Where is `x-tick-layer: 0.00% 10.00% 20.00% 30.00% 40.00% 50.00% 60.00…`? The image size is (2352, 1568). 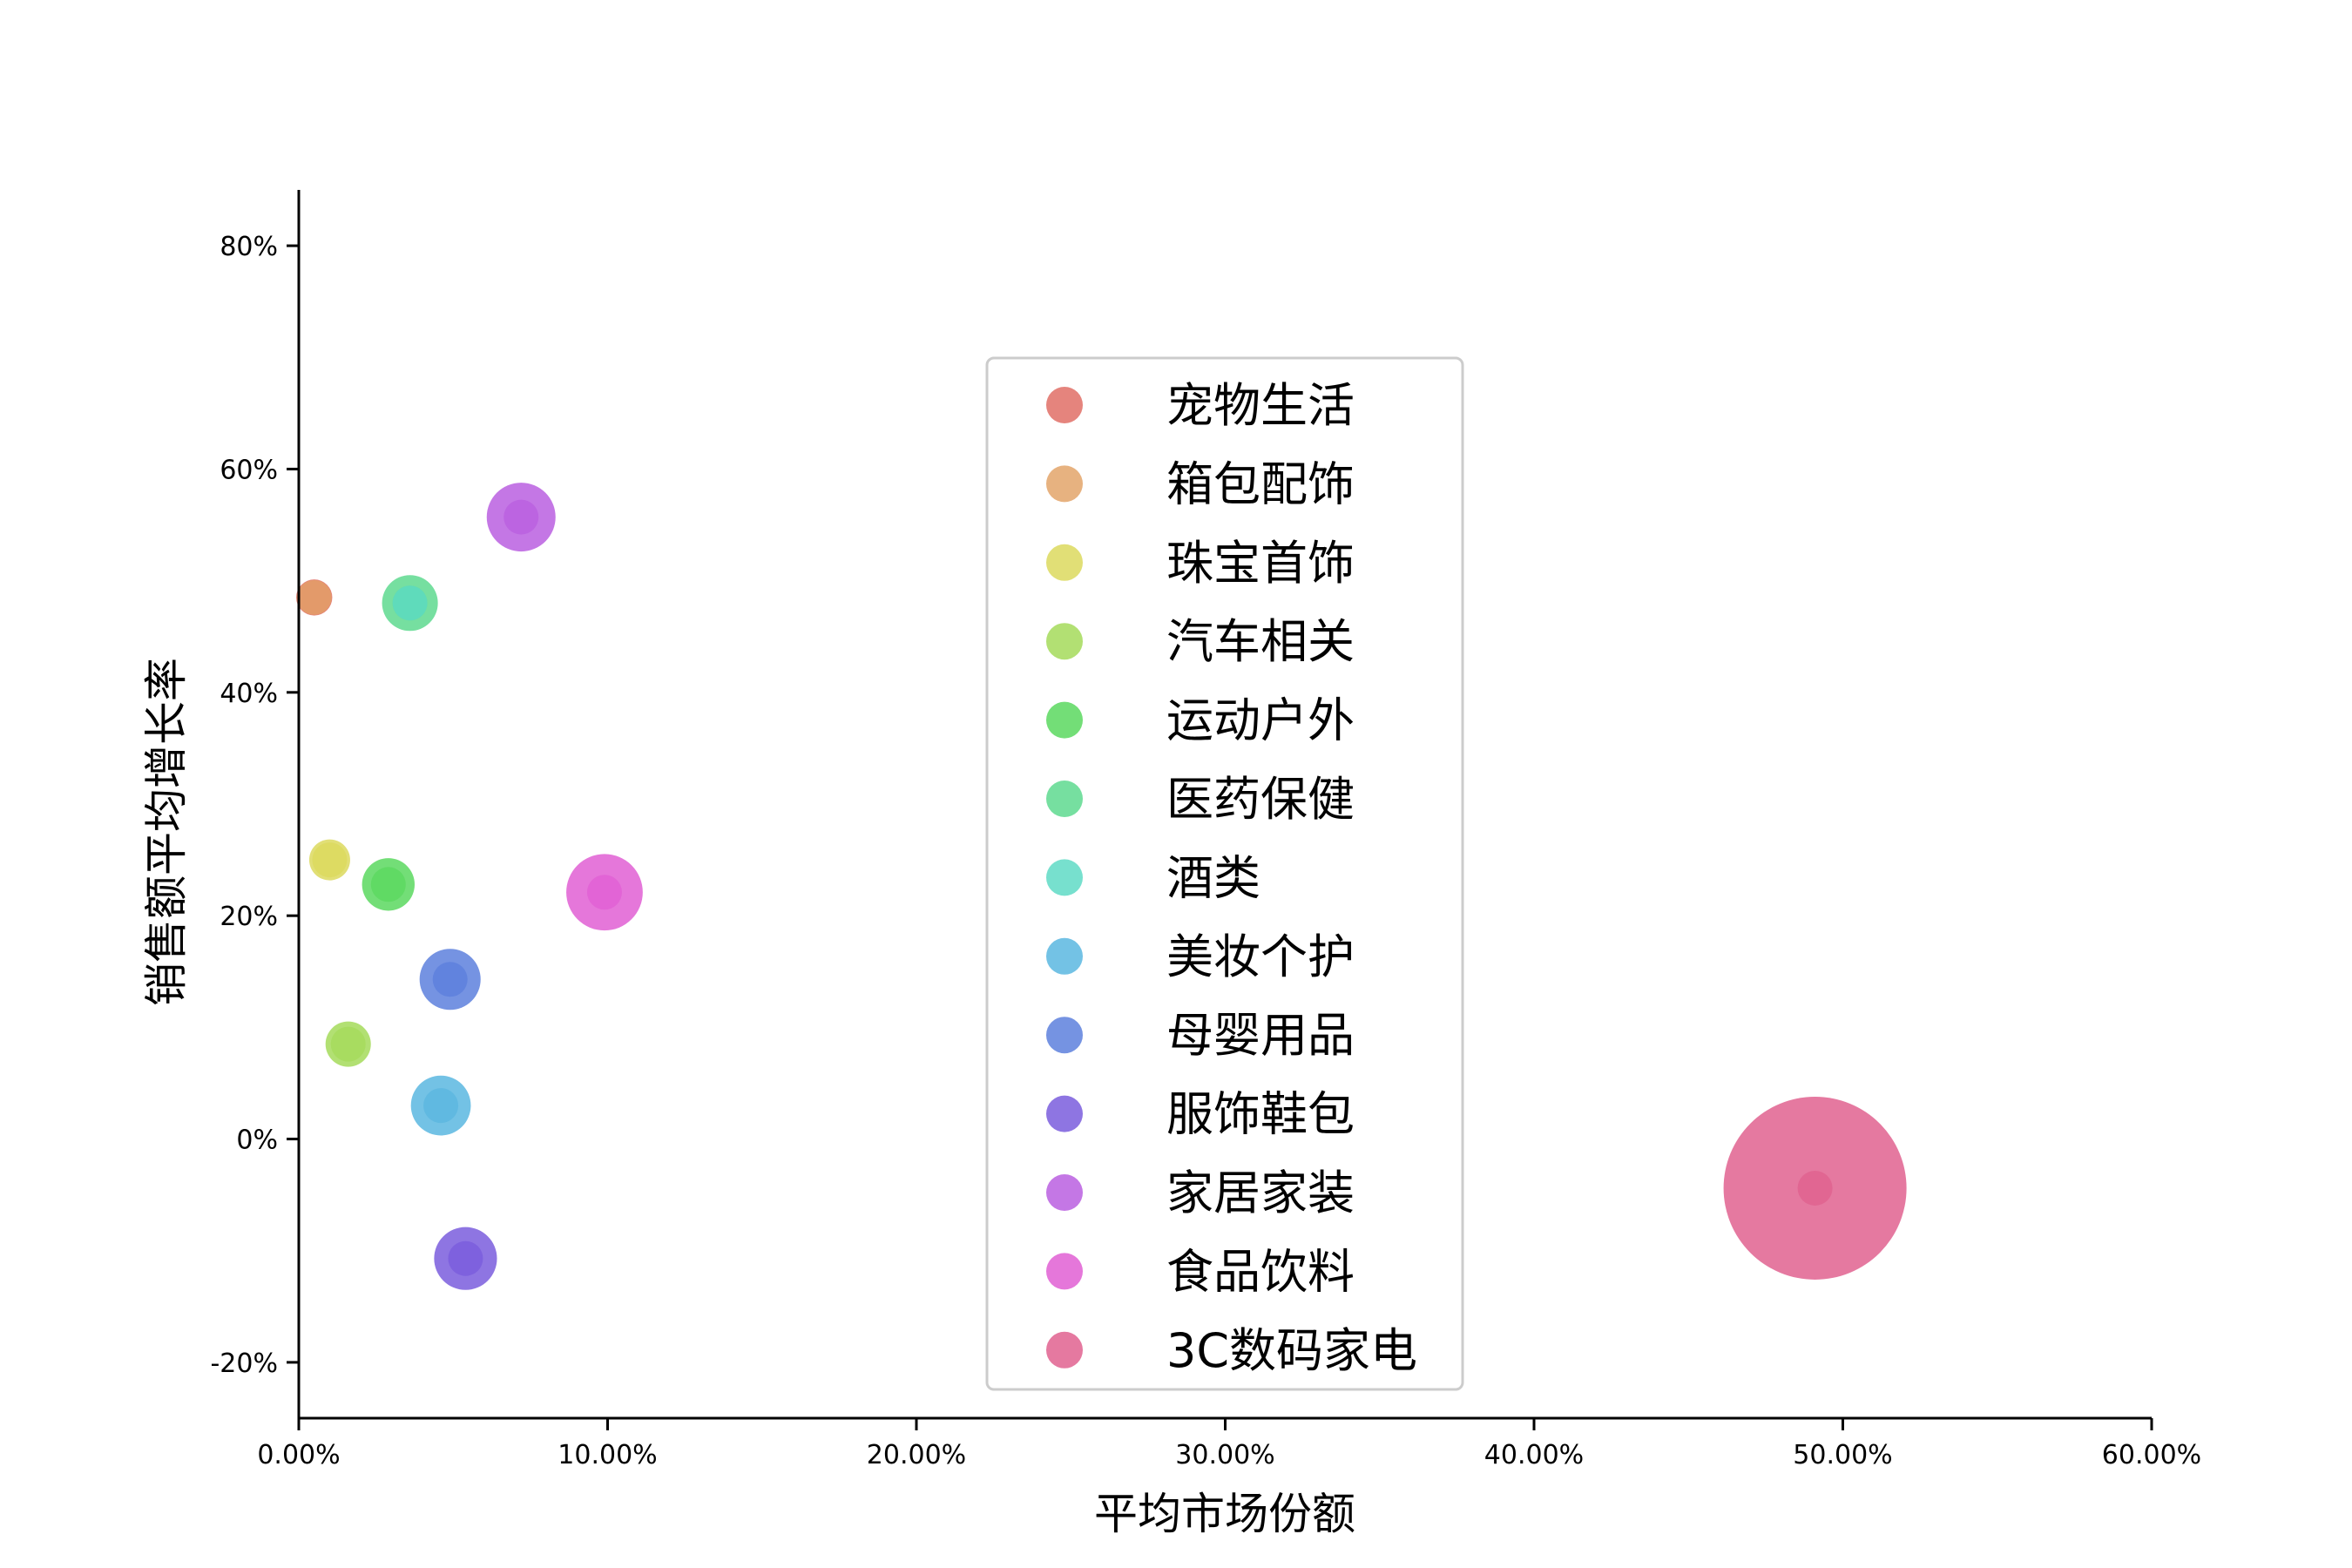 x-tick-layer: 0.00% 10.00% 20.00% 30.00% 40.00% 50.00% 60.00… is located at coordinates (1229, 1444).